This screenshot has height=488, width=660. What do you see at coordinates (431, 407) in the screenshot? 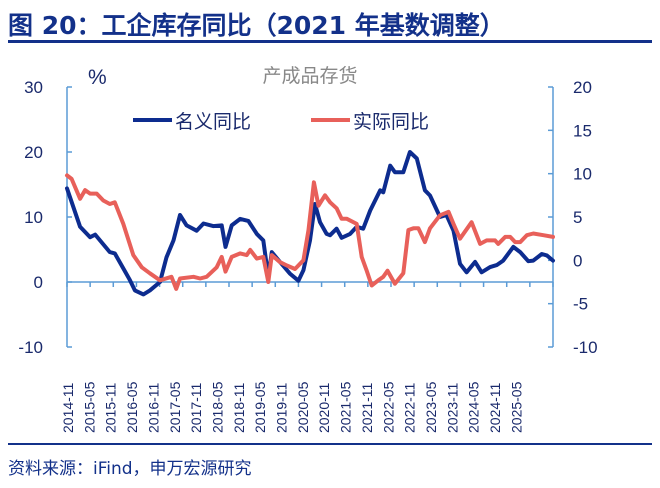
I see `x-tick-label: 2023-05` at bounding box center [431, 407].